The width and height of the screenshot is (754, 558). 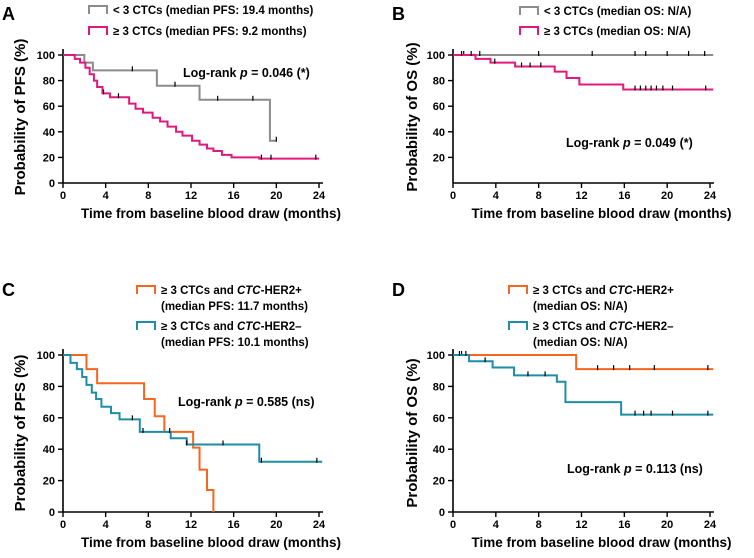 What do you see at coordinates (210, 32) in the screenshot?
I see `legend-entry: ≥ 3 CTCs (median PFS: 9.2 months)` at bounding box center [210, 32].